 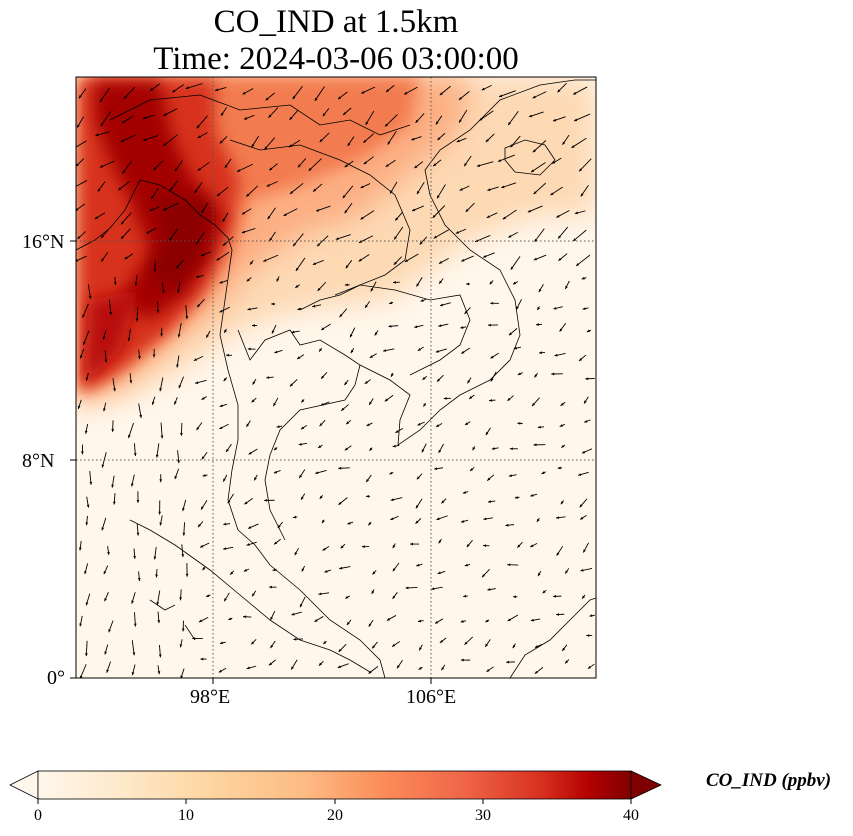 I want to click on colorbar, so click(x=335, y=787).